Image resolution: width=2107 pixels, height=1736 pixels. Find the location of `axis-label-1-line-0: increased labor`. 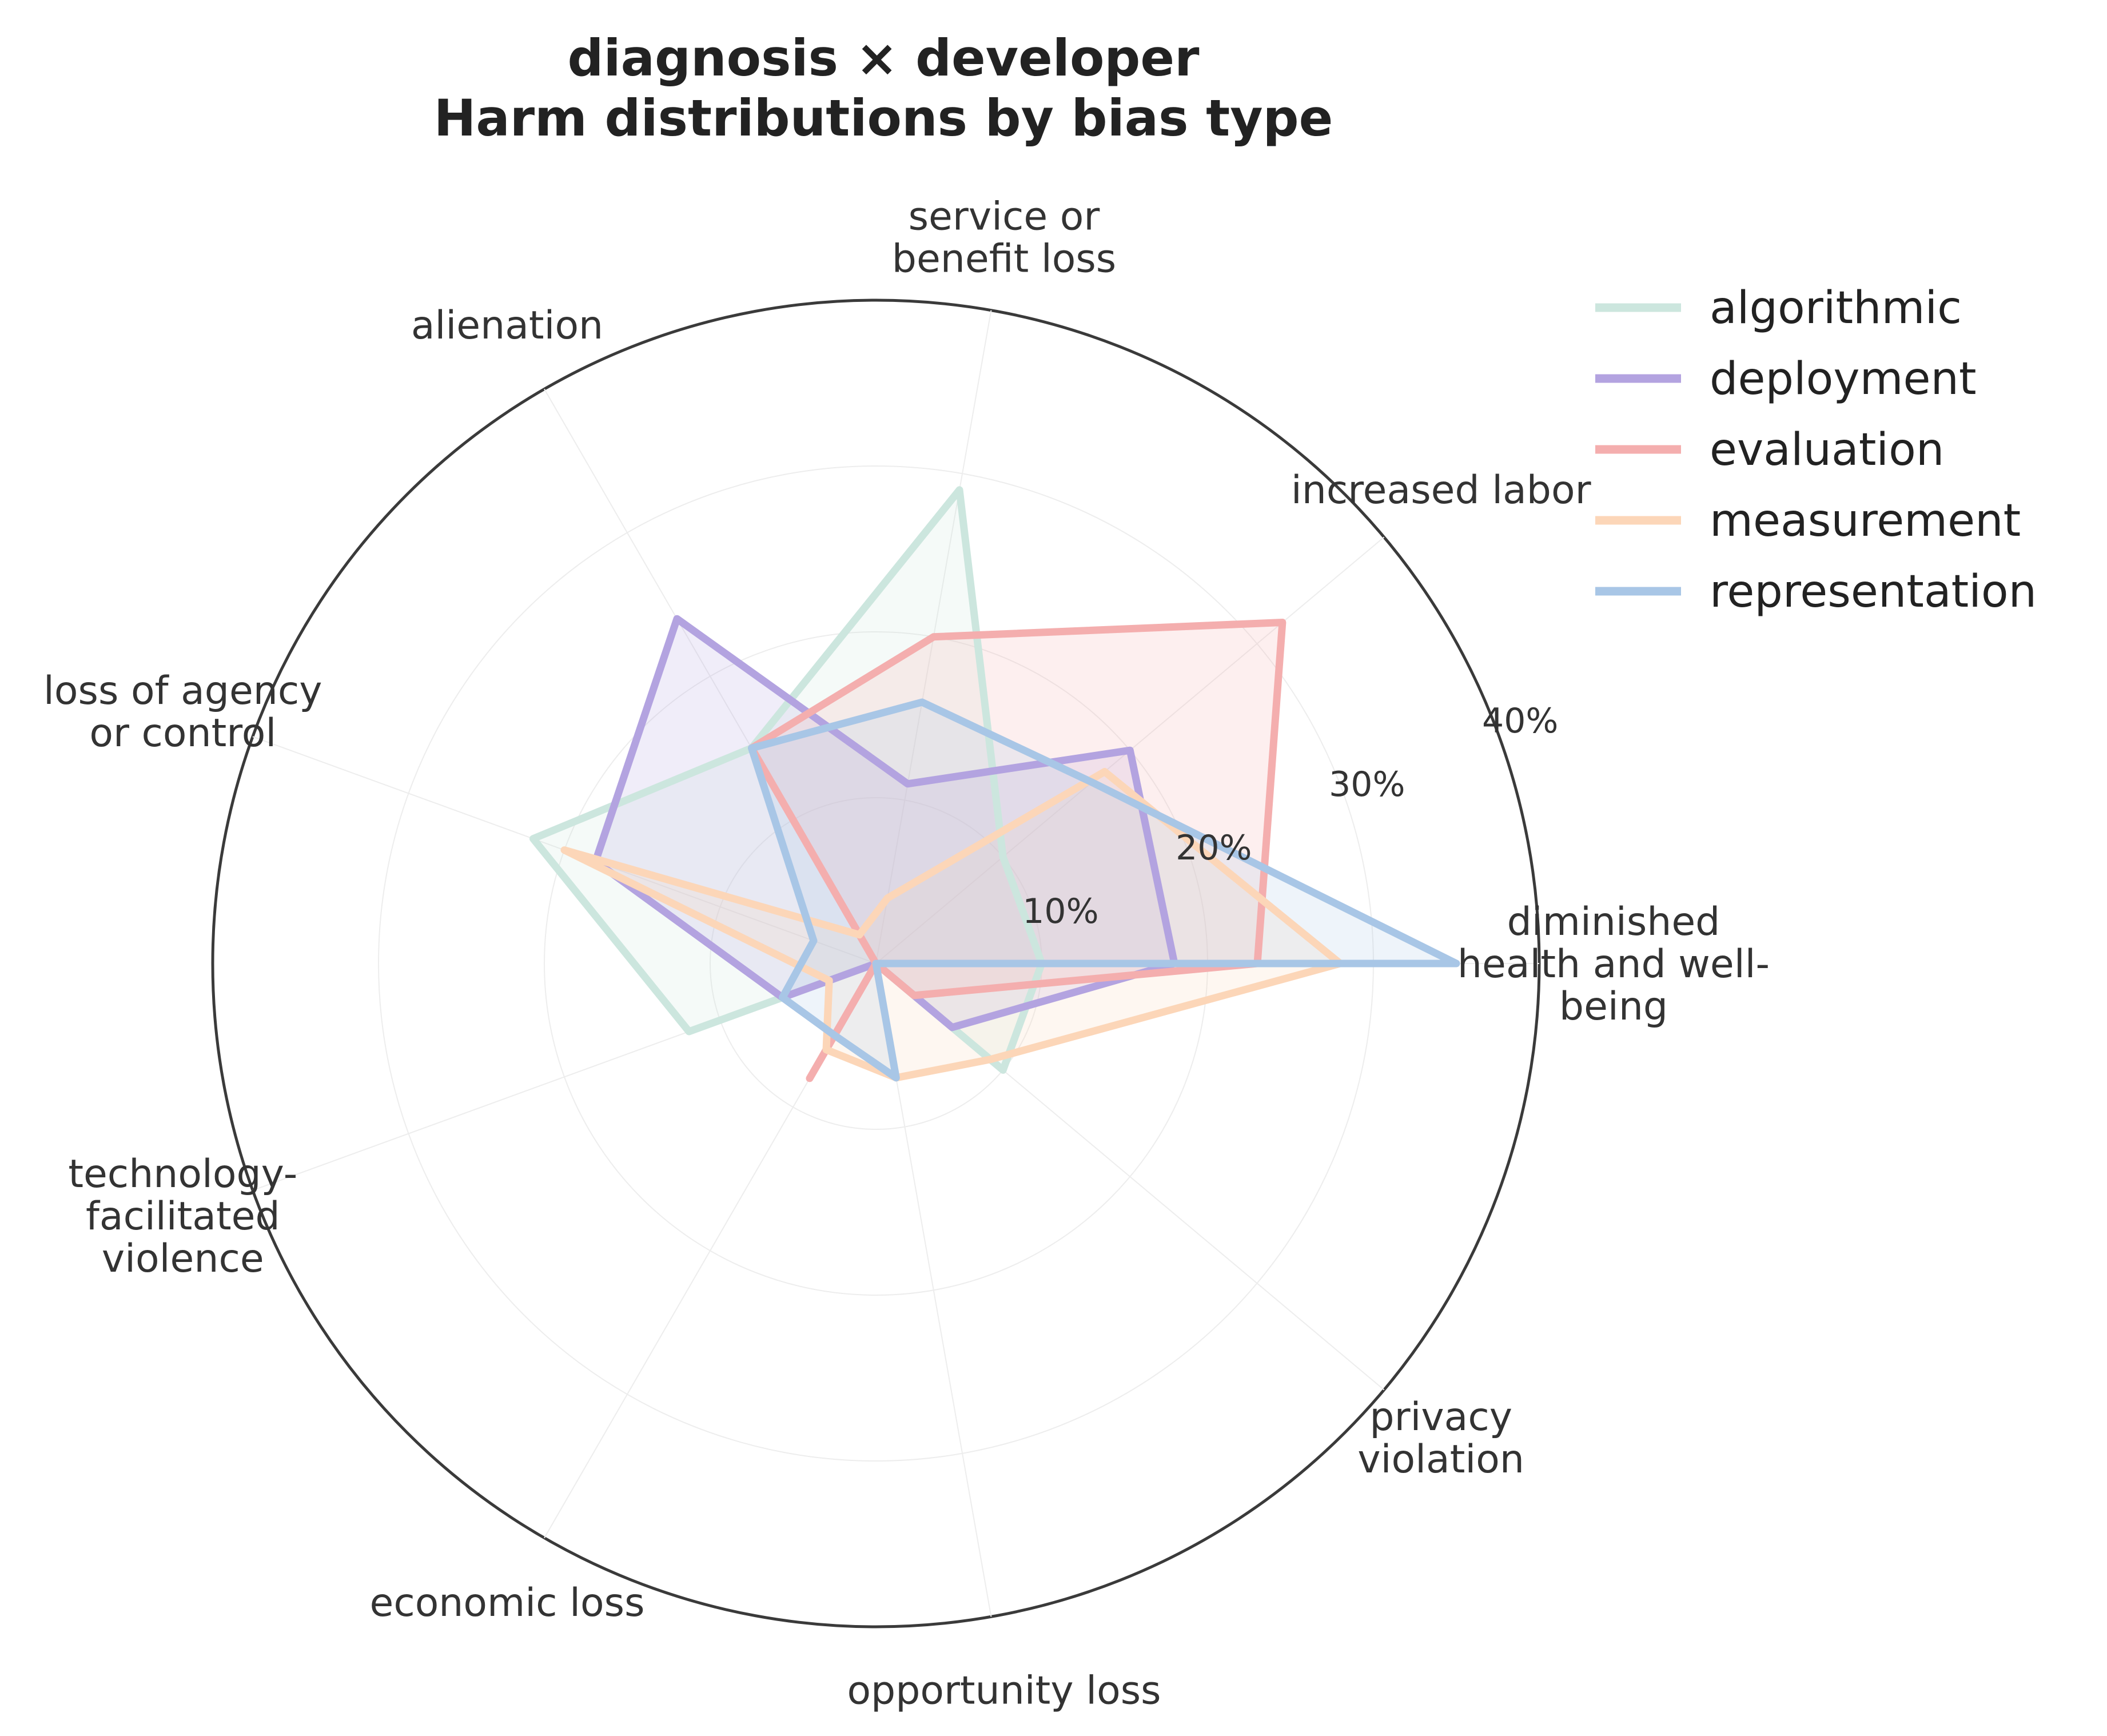

axis-label-1-line-0: increased labor is located at coordinates (1441, 490).